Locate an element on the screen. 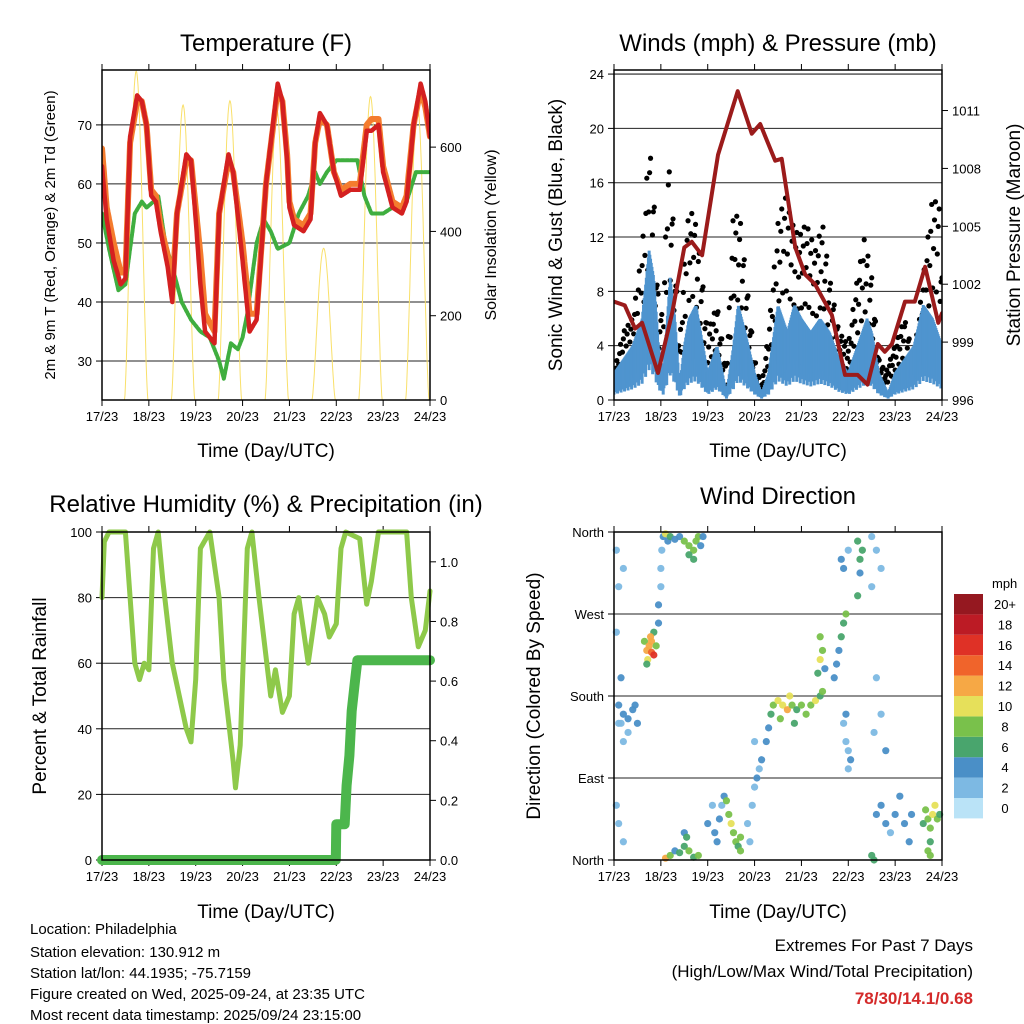  y-tick-label: 30 is located at coordinates (85, 361).